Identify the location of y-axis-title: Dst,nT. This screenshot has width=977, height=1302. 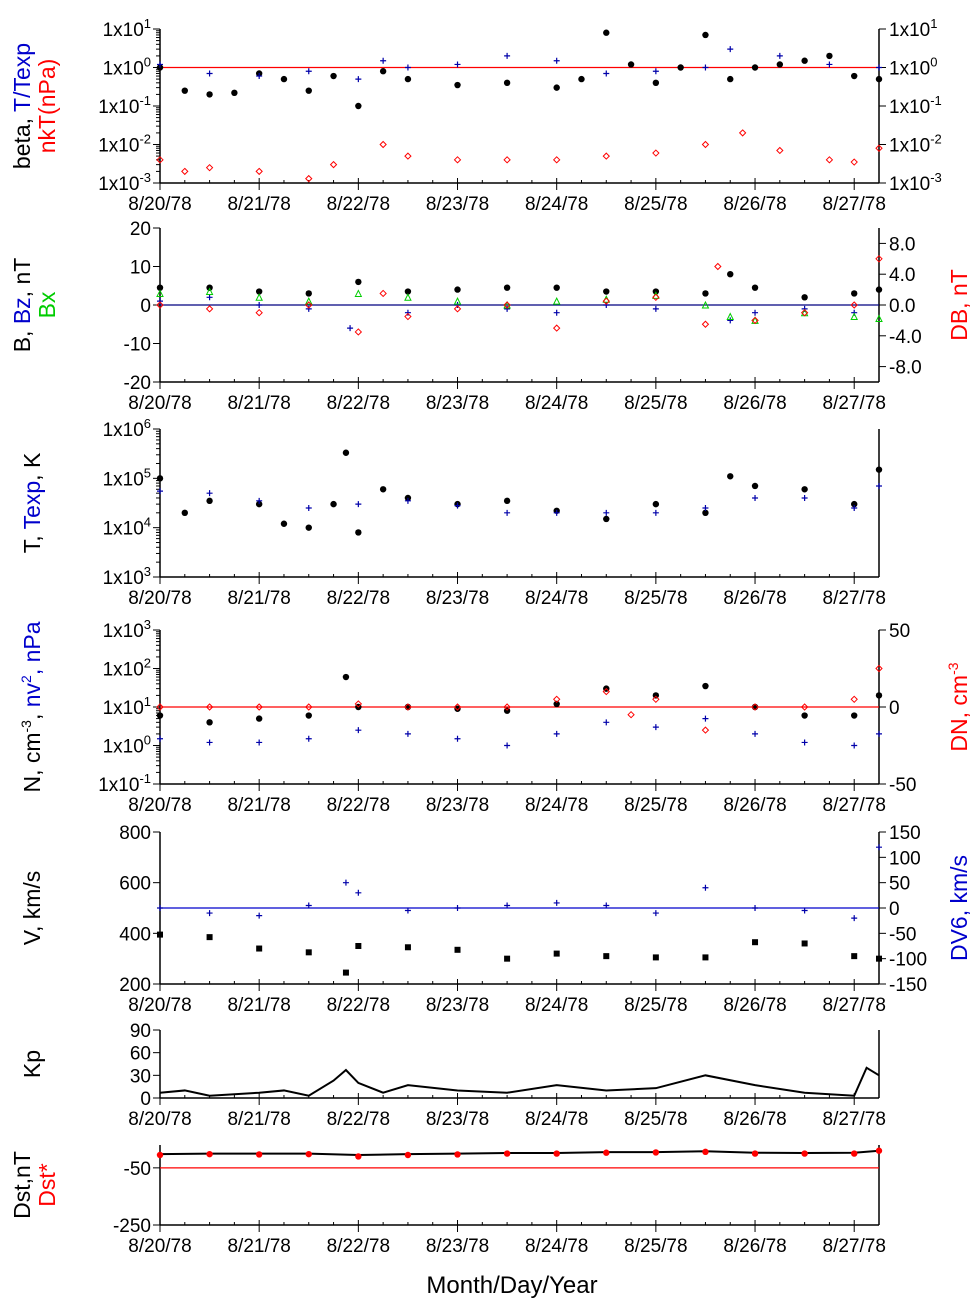
(22, 1185).